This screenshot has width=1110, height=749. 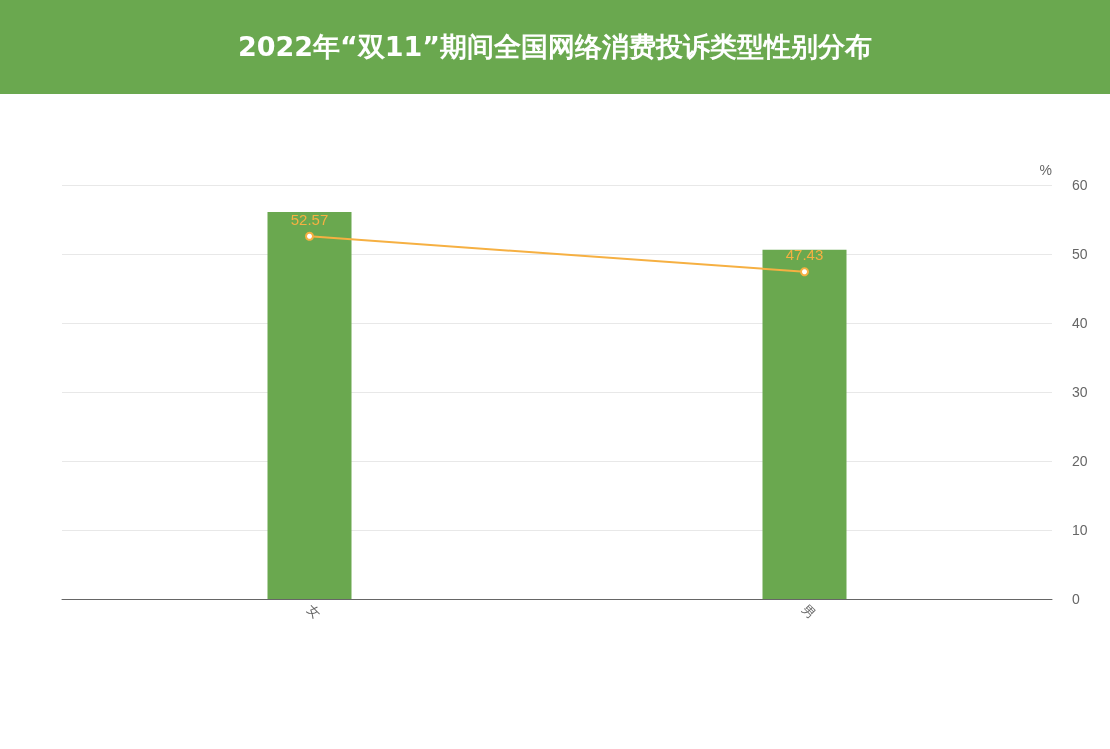 I want to click on x-tick-label: 男, so click(x=809, y=611).